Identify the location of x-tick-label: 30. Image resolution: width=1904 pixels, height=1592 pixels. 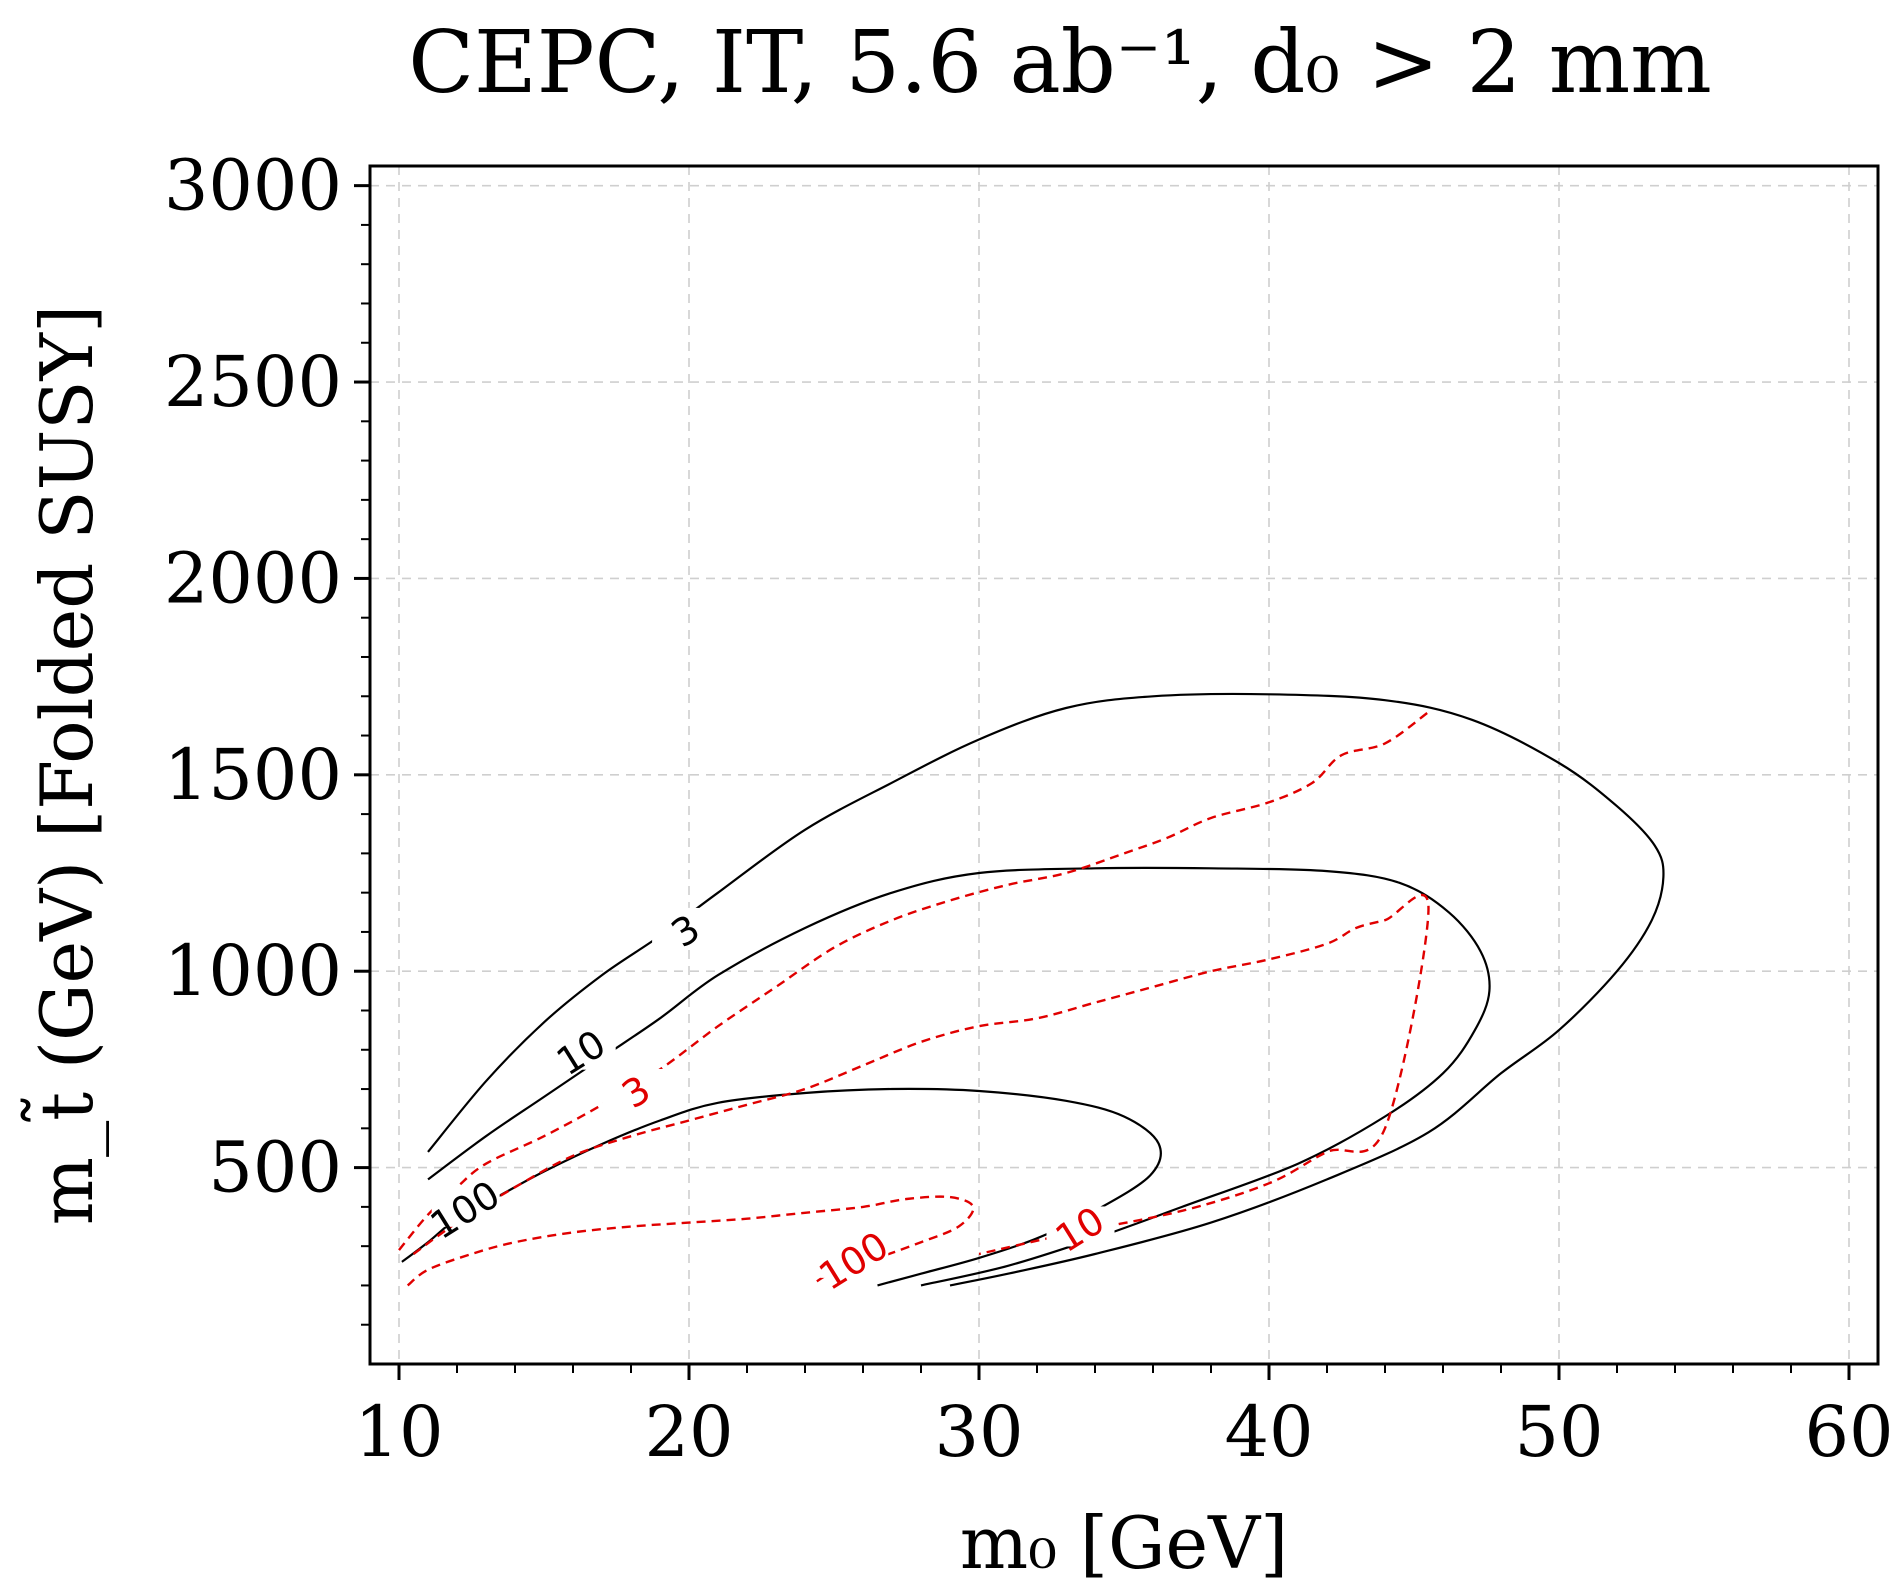
(978, 1432).